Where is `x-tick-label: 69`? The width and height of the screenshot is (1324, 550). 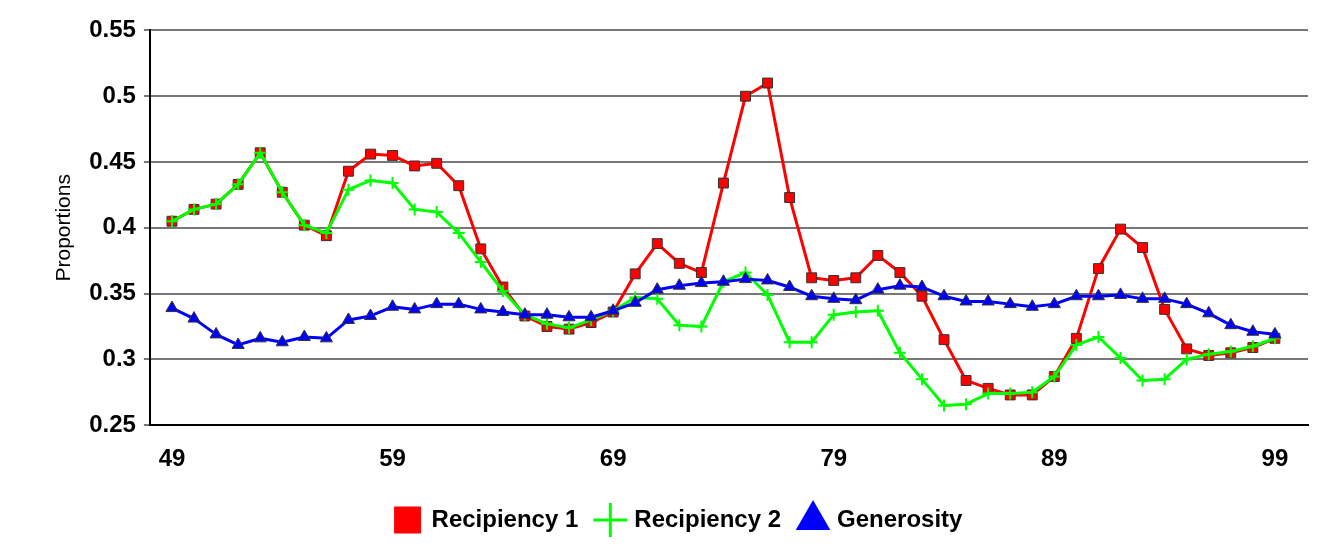
x-tick-label: 69 is located at coordinates (613, 458).